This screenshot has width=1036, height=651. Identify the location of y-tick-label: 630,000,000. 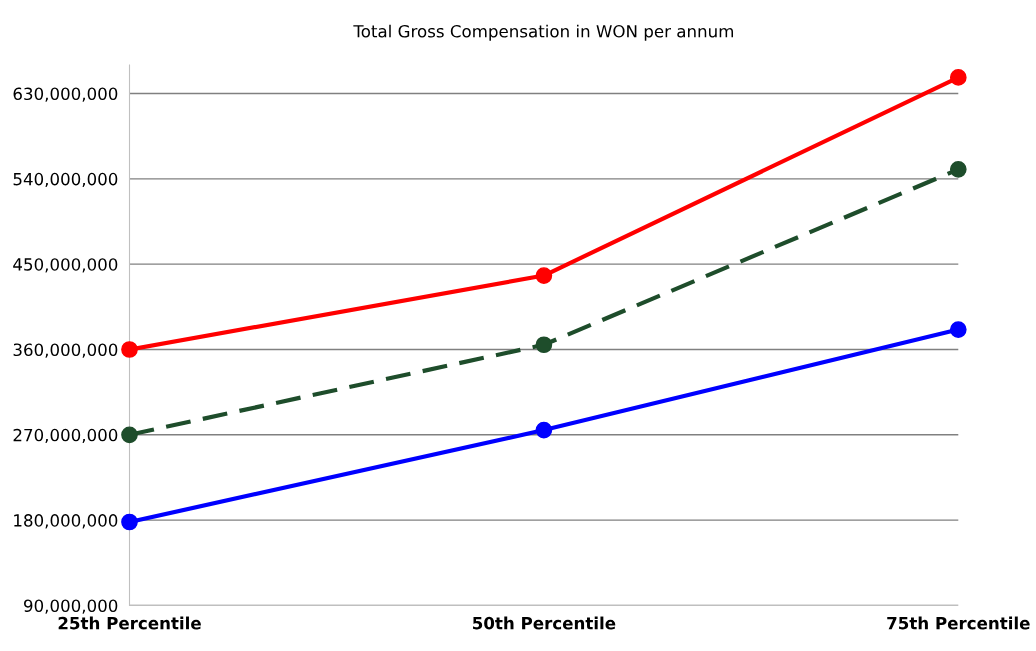
(65, 94).